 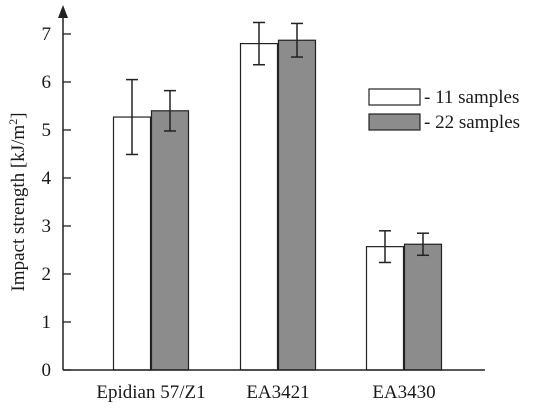 What do you see at coordinates (47, 370) in the screenshot?
I see `y-tick-label: 0` at bounding box center [47, 370].